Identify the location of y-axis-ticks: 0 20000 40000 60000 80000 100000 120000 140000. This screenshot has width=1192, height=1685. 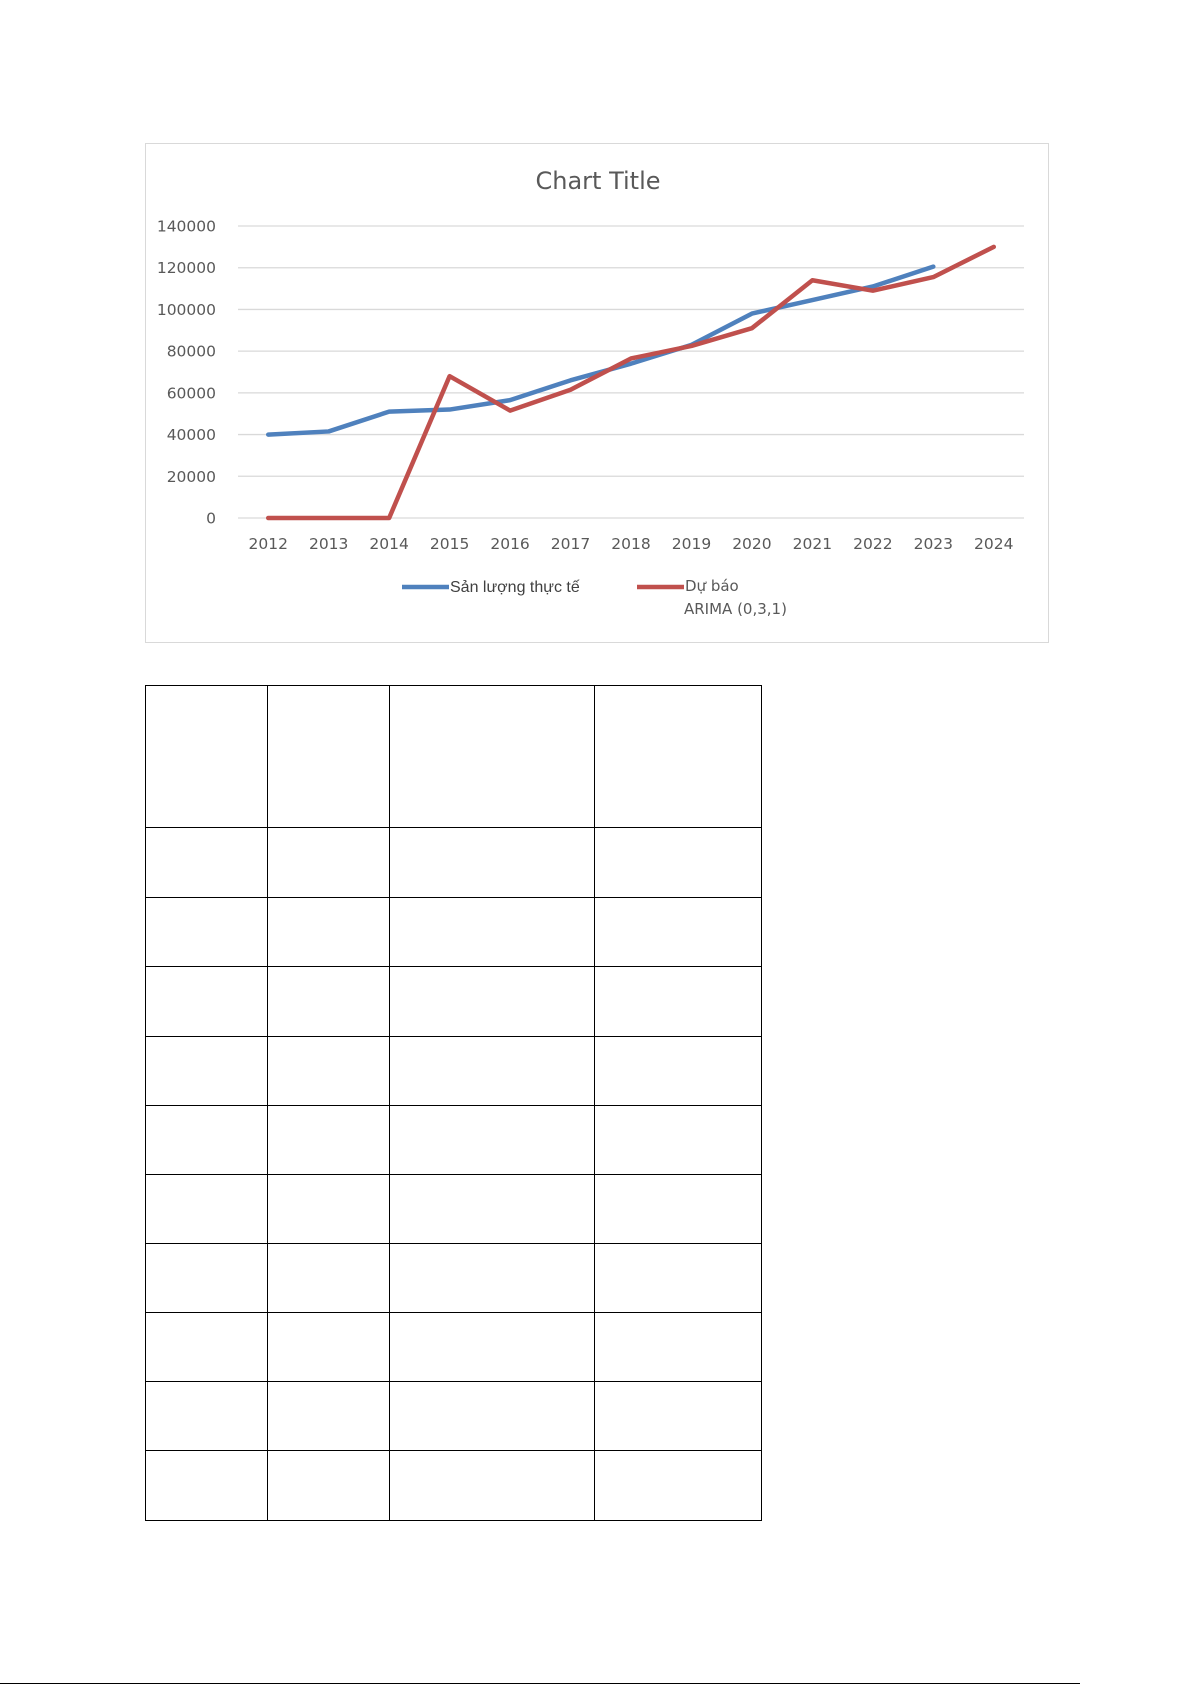
(186, 373).